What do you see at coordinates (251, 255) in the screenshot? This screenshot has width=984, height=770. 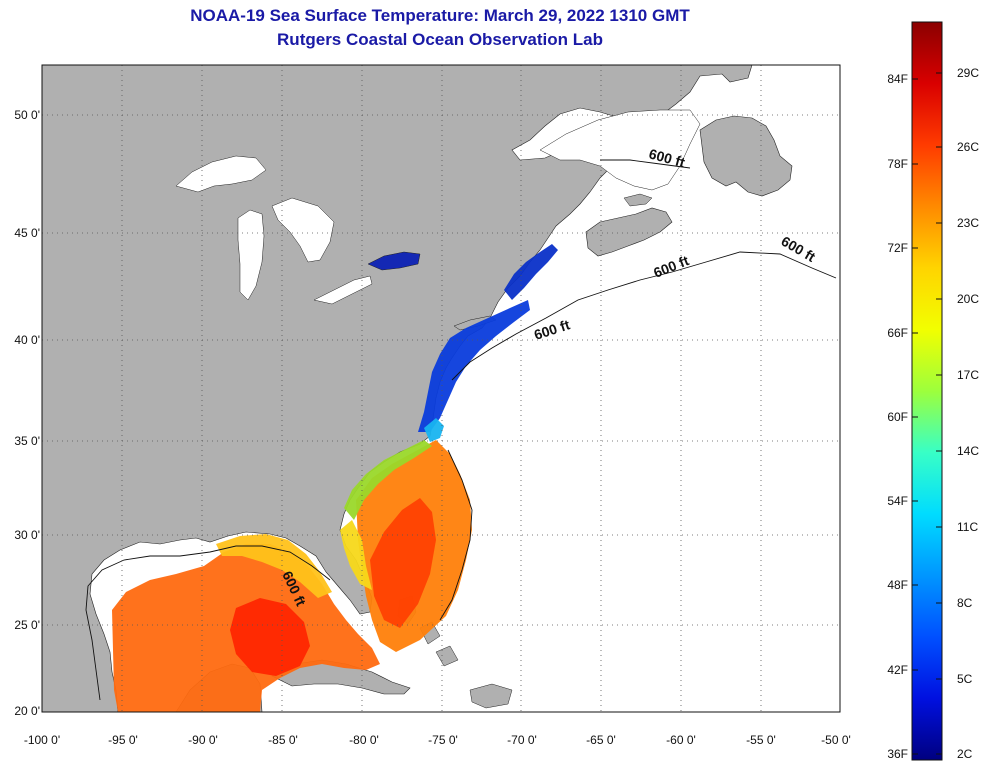 I see `lake-michigan` at bounding box center [251, 255].